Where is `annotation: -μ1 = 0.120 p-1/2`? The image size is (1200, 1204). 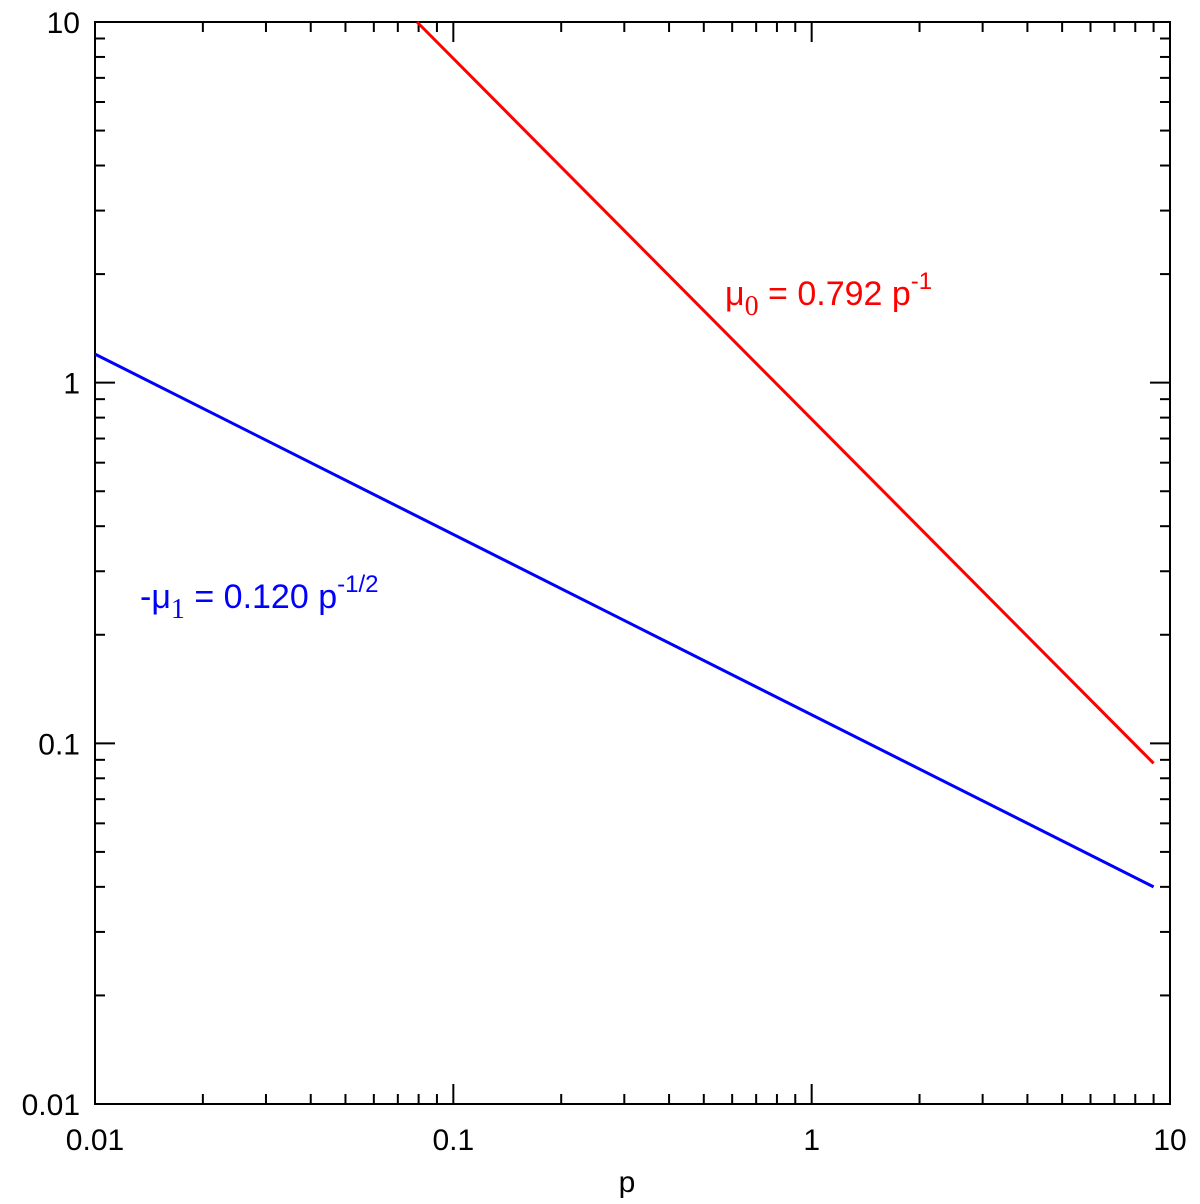 annotation: -μ1 = 0.120 p-1/2 is located at coordinates (259, 598).